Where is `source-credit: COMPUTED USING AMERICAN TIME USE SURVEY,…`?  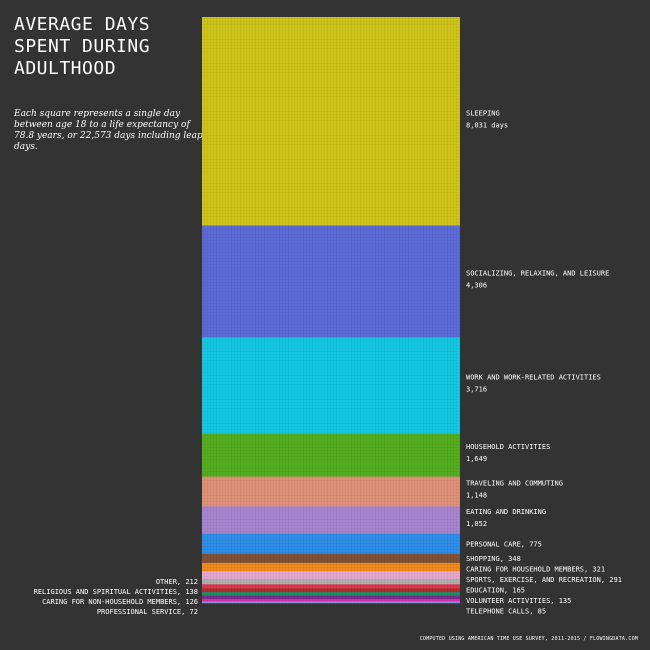
source-credit: COMPUTED USING AMERICAN TIME USE SURVEY,… is located at coordinates (528, 639).